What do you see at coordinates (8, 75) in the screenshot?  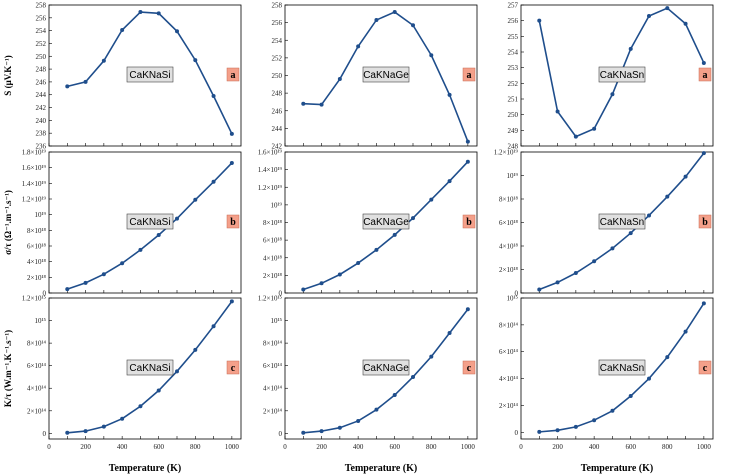 I see `ylabel-seebeck: S (μV.K⁻¹)` at bounding box center [8, 75].